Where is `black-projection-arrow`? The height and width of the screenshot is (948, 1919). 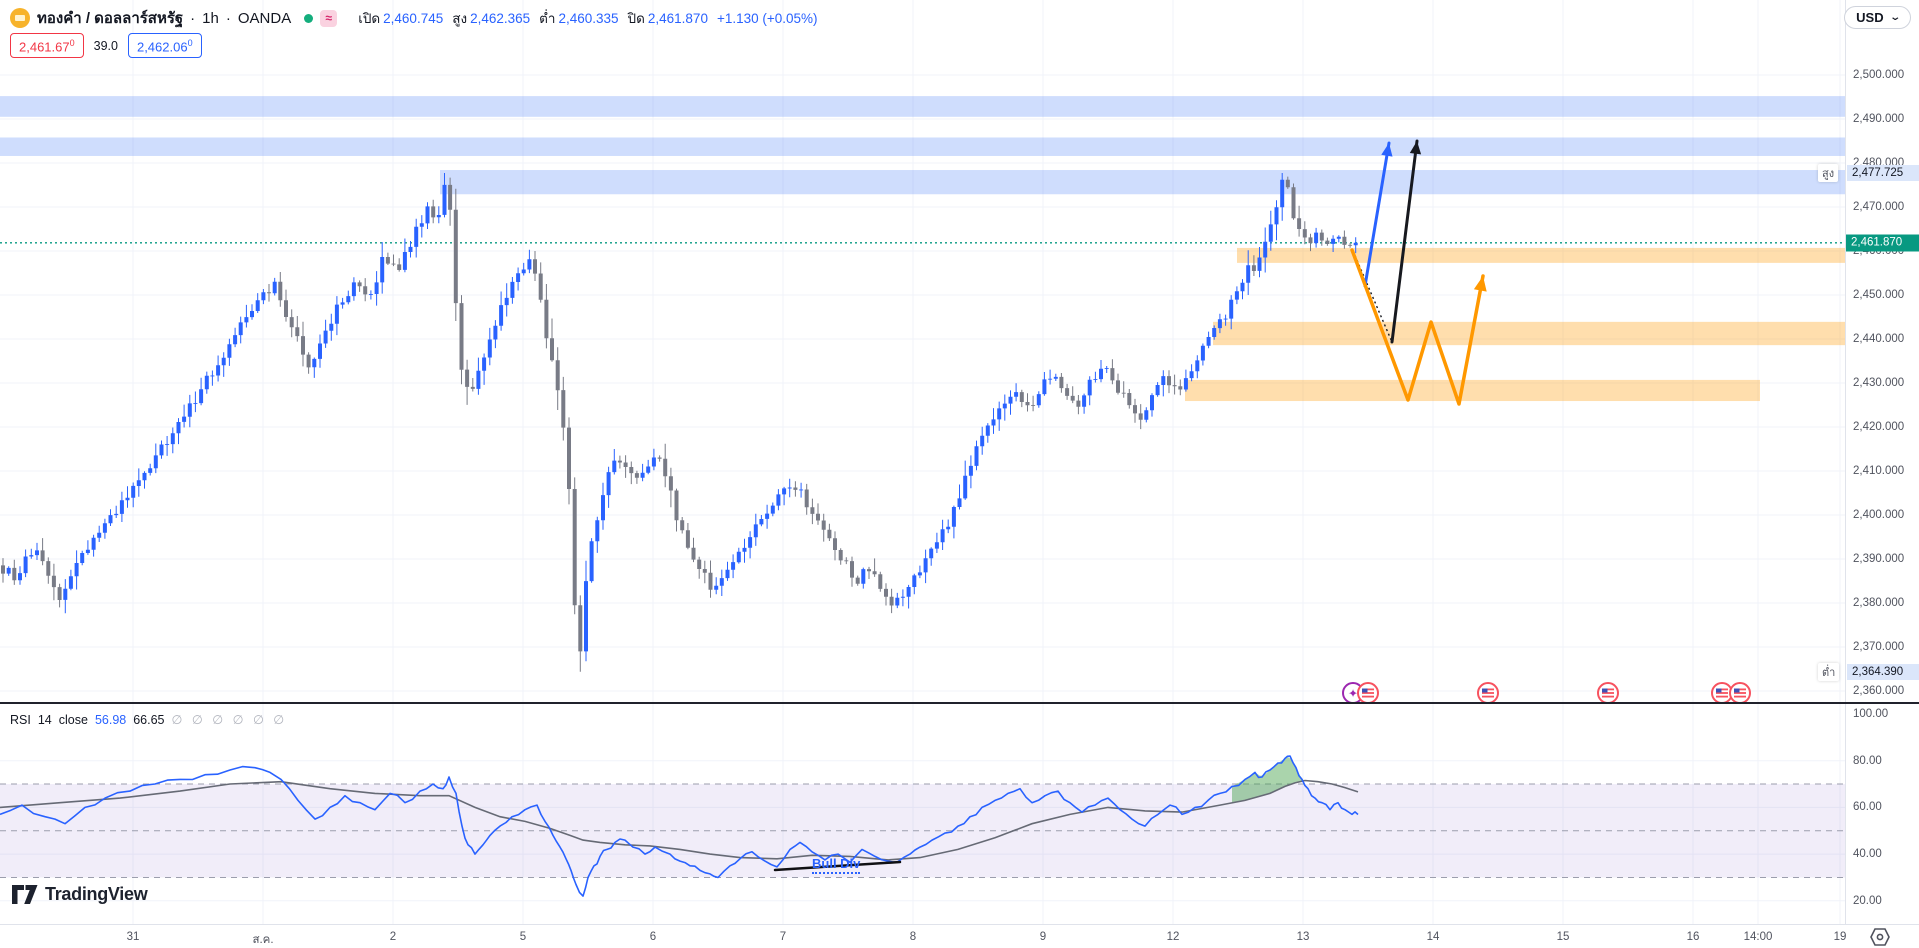 black-projection-arrow is located at coordinates (1404, 241).